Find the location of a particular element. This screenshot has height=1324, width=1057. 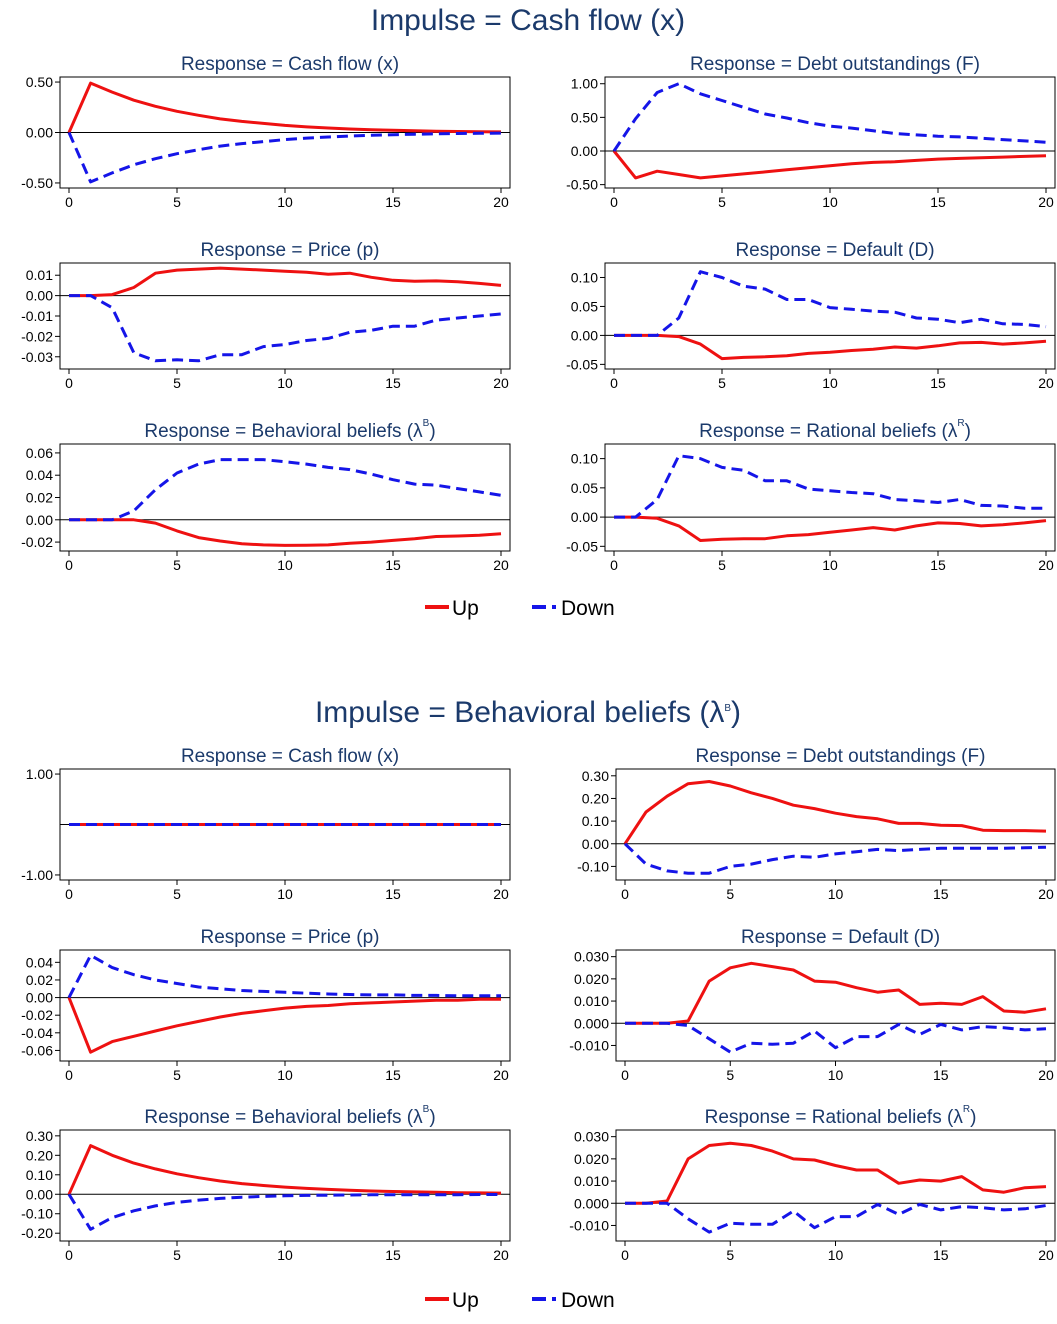

panel-1-1-y-tick-label: -0.50 is located at coordinates (37, 183).